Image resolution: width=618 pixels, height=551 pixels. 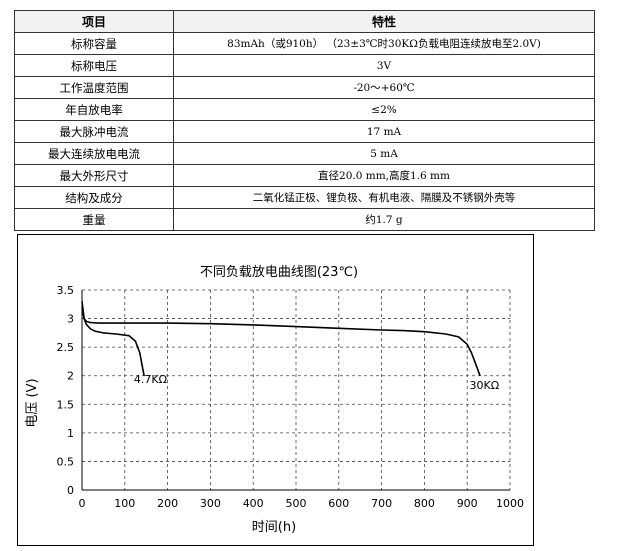 What do you see at coordinates (384, 87) in the screenshot?
I see `row-value: -20～+60℃` at bounding box center [384, 87].